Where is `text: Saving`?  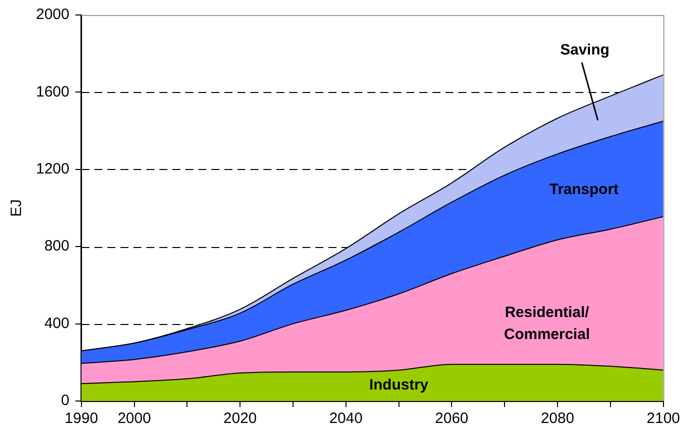 text: Saving is located at coordinates (585, 50).